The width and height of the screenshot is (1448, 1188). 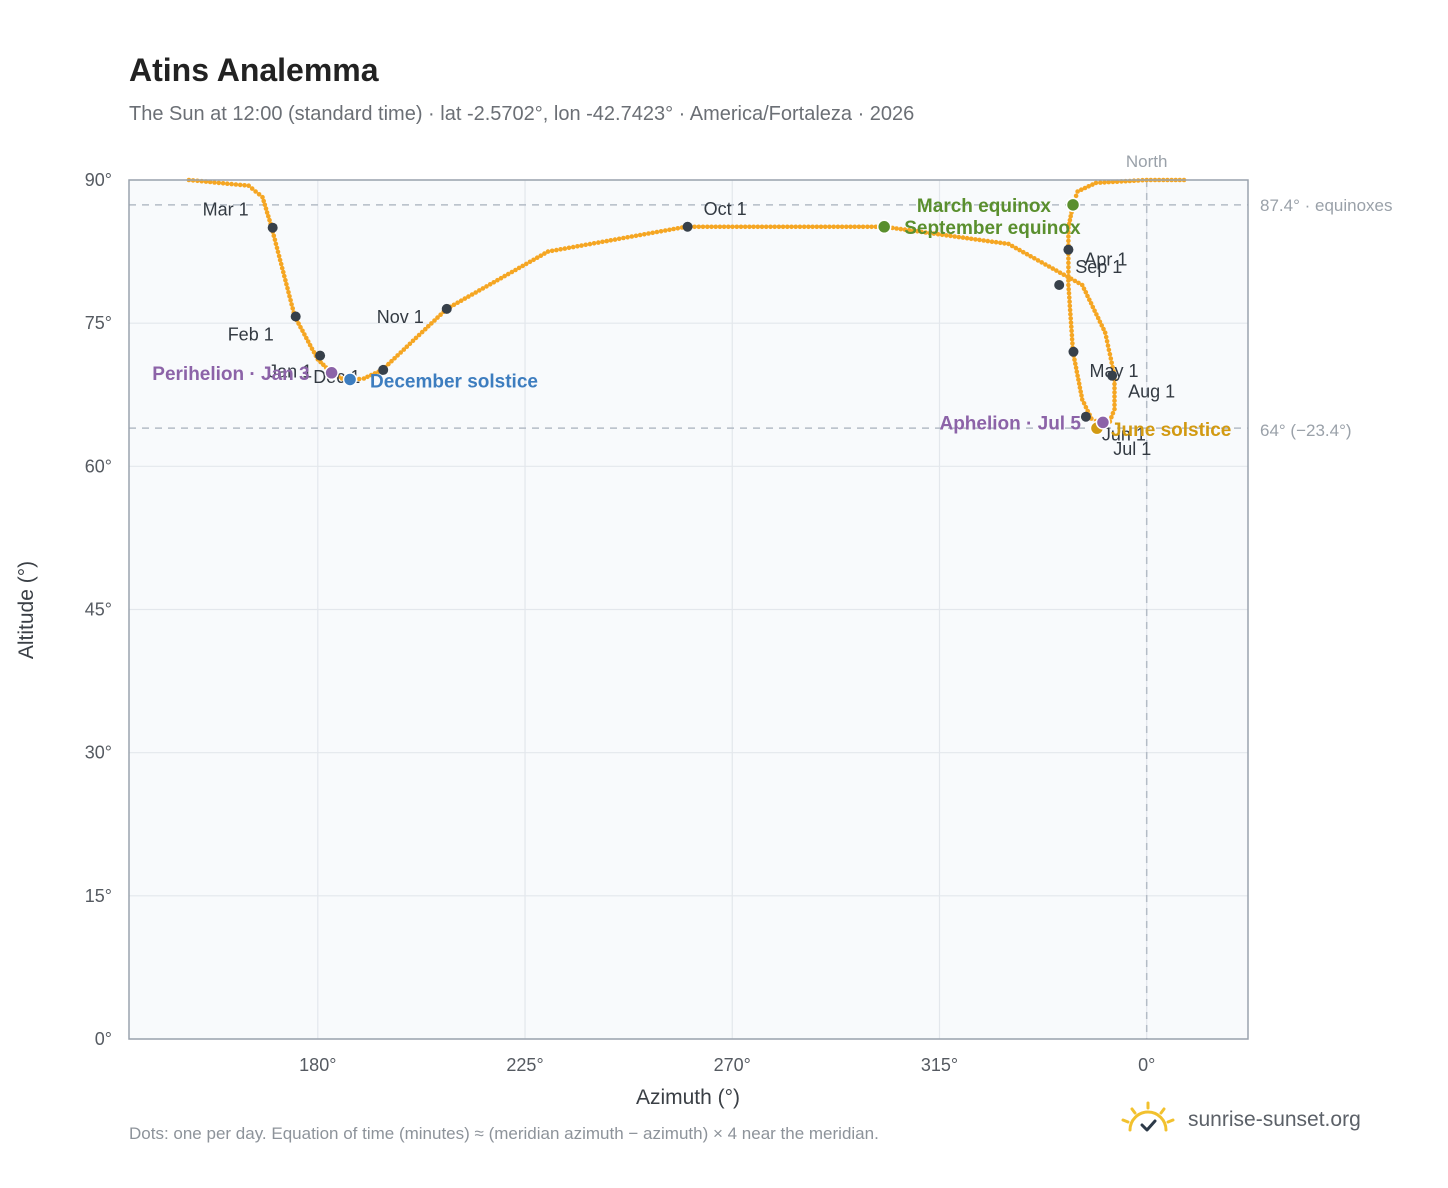 I want to click on month-label: Jun 1, so click(x=1124, y=435).